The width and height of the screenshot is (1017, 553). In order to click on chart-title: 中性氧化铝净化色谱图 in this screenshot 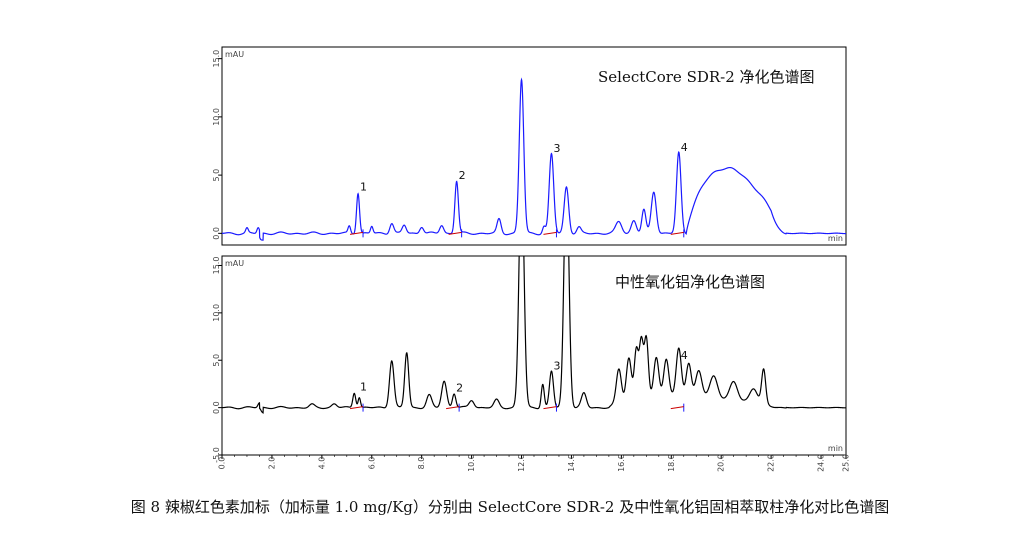, I will do `click(690, 282)`.